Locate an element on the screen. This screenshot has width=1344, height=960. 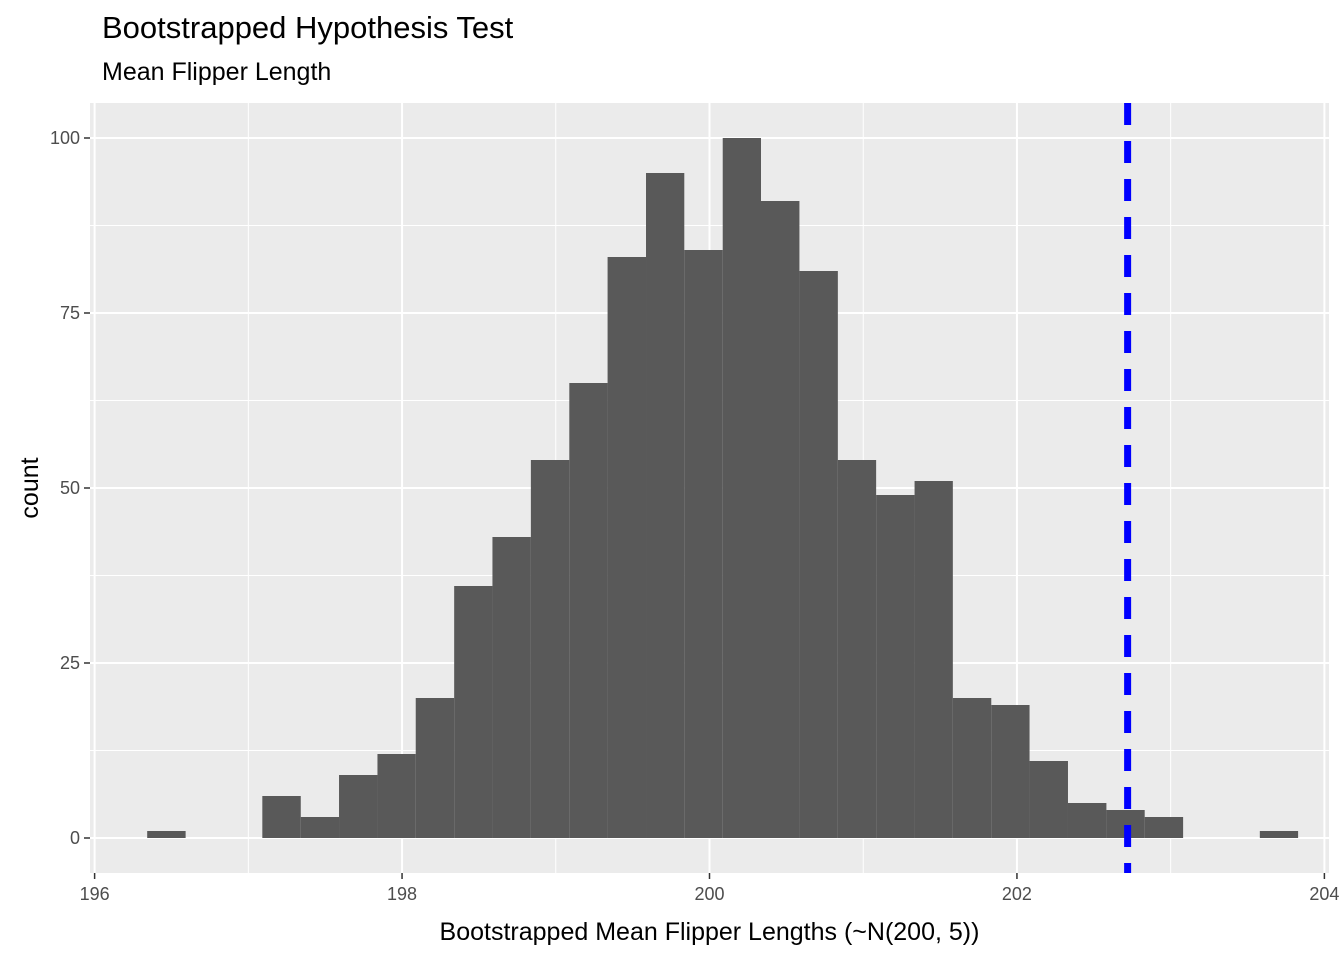
y-axis: 0 25 50 75 100 is located at coordinates (70, 488).